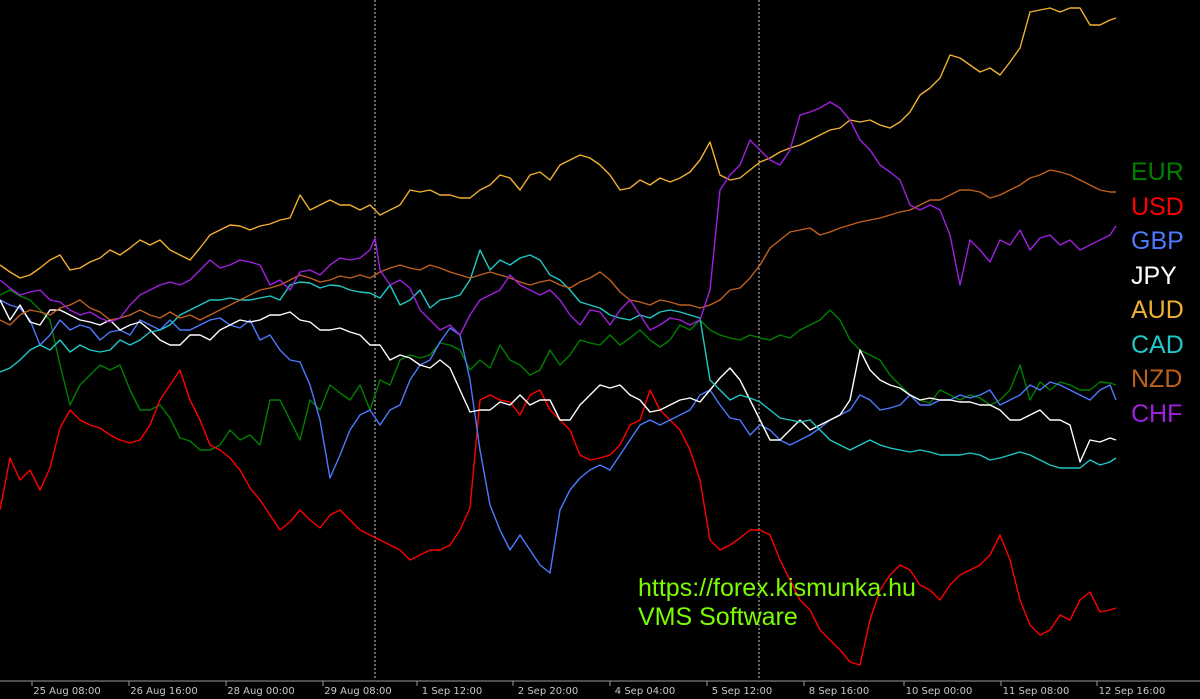 The image size is (1200, 699). What do you see at coordinates (1157, 293) in the screenshot?
I see `legend: EUR USD GBP JPY AUD CAD NZD CHF` at bounding box center [1157, 293].